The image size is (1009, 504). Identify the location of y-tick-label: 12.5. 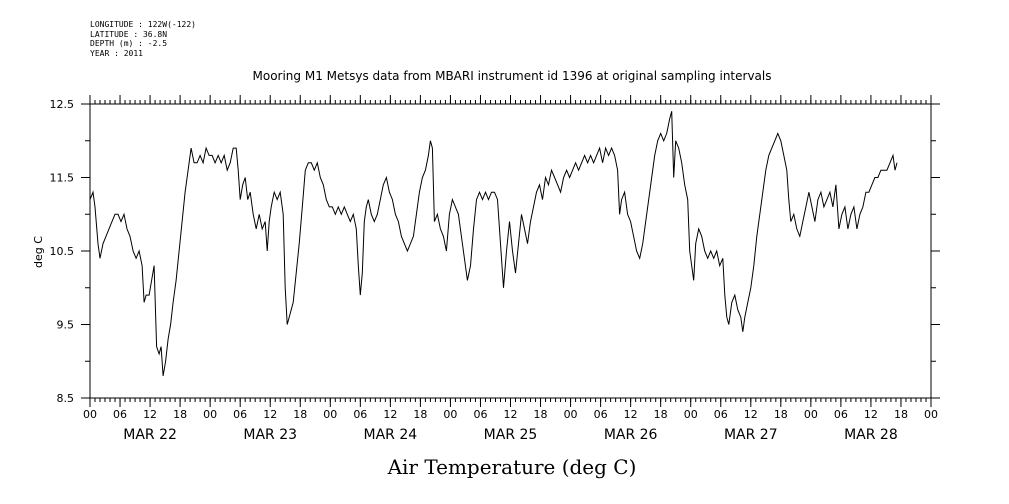
(62, 104).